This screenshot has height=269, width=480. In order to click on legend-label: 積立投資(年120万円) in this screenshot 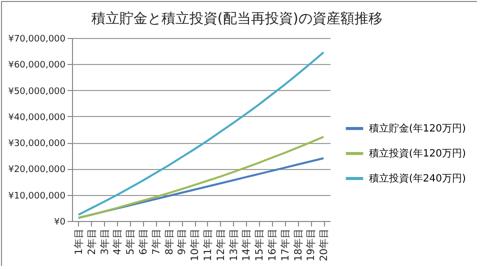, I will do `click(417, 154)`.